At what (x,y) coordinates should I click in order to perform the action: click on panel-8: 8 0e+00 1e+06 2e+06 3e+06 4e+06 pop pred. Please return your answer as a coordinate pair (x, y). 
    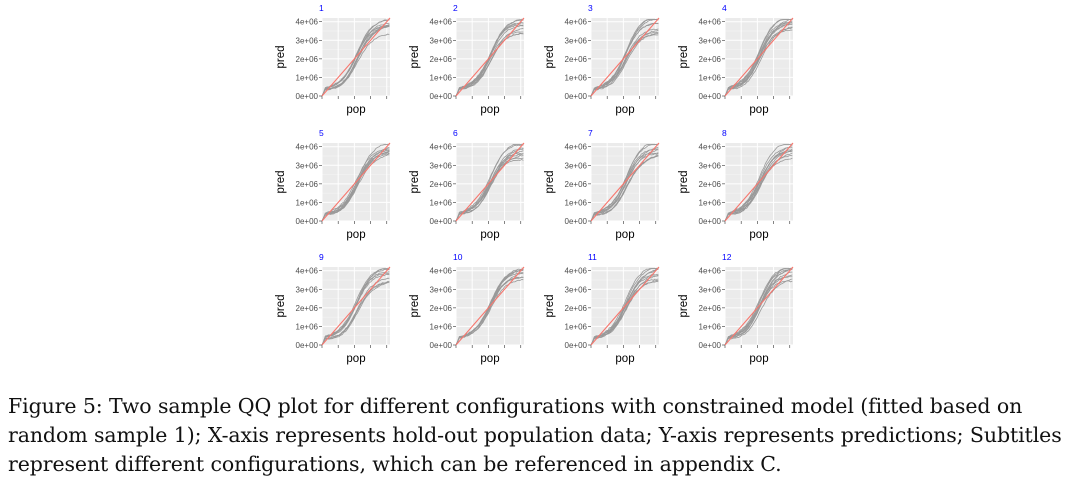
    Looking at the image, I should click on (736, 184).